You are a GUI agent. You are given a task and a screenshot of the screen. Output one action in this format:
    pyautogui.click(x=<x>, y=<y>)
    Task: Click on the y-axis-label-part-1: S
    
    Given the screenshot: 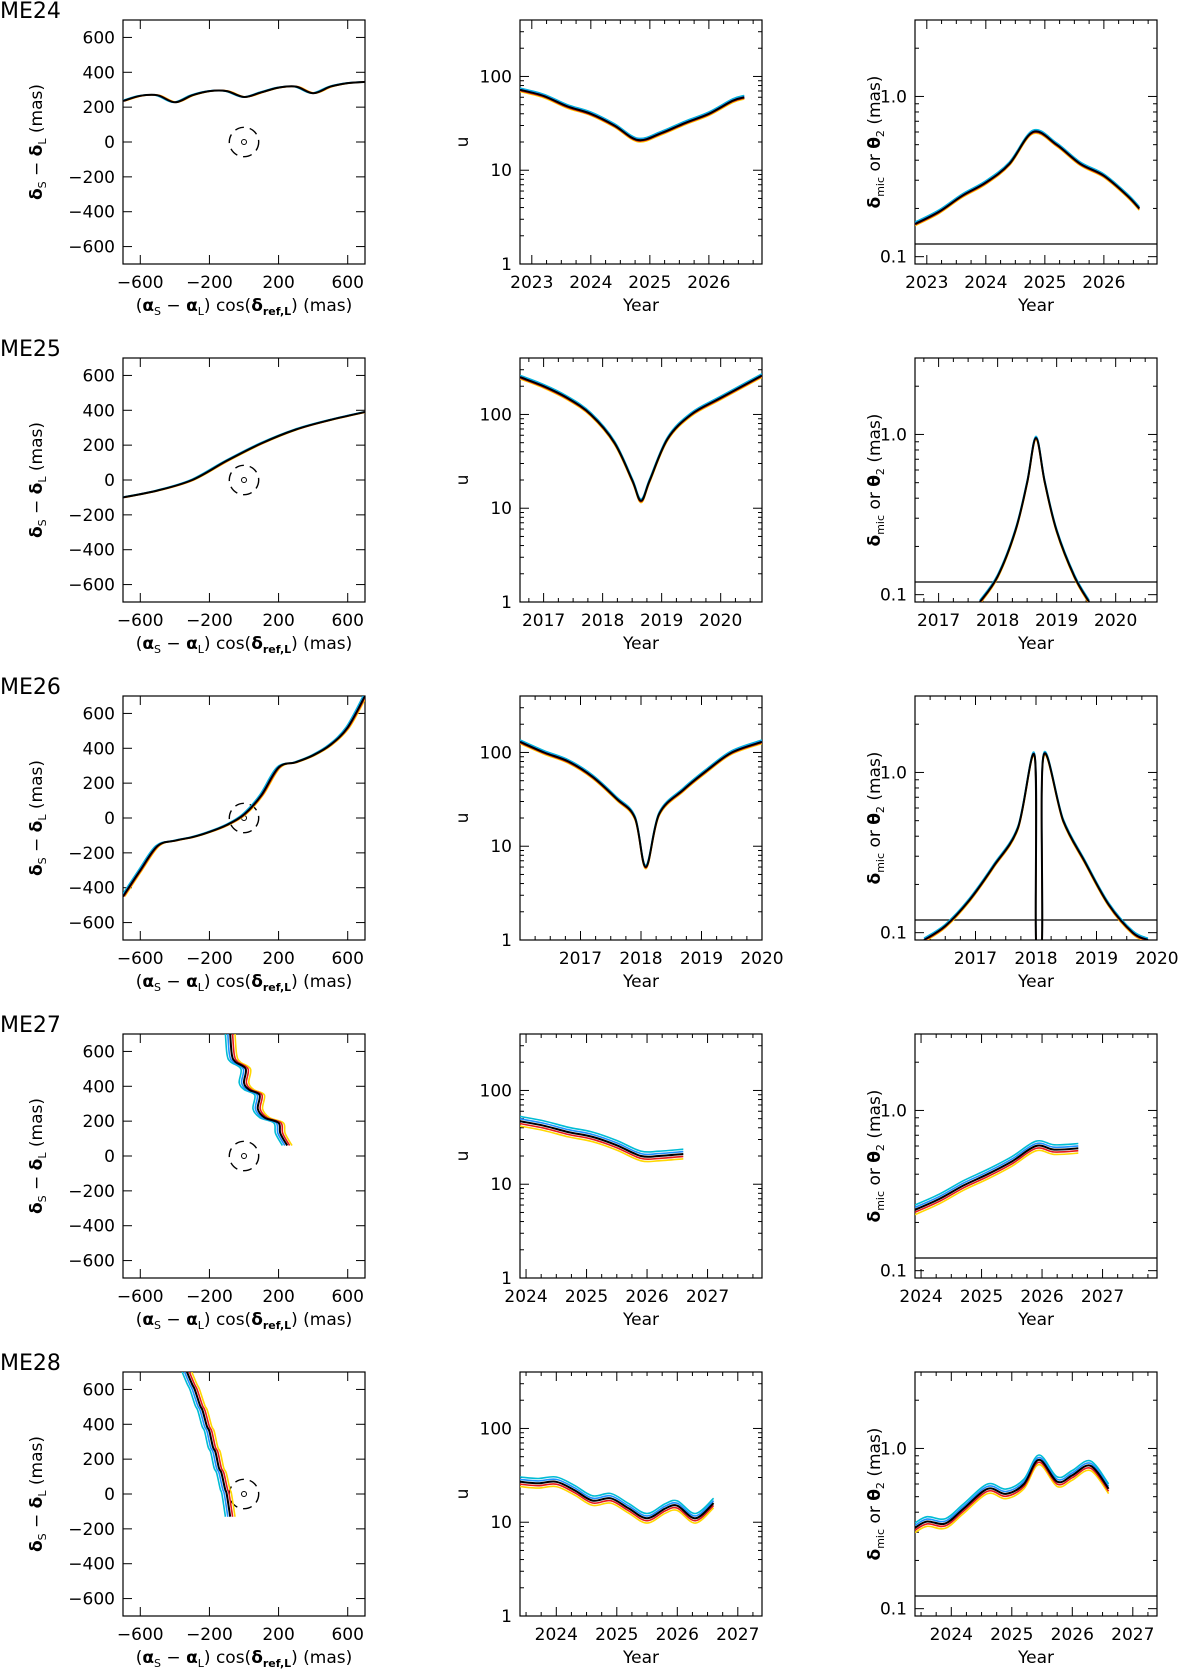 What is the action you would take?
    pyautogui.click(x=42, y=184)
    